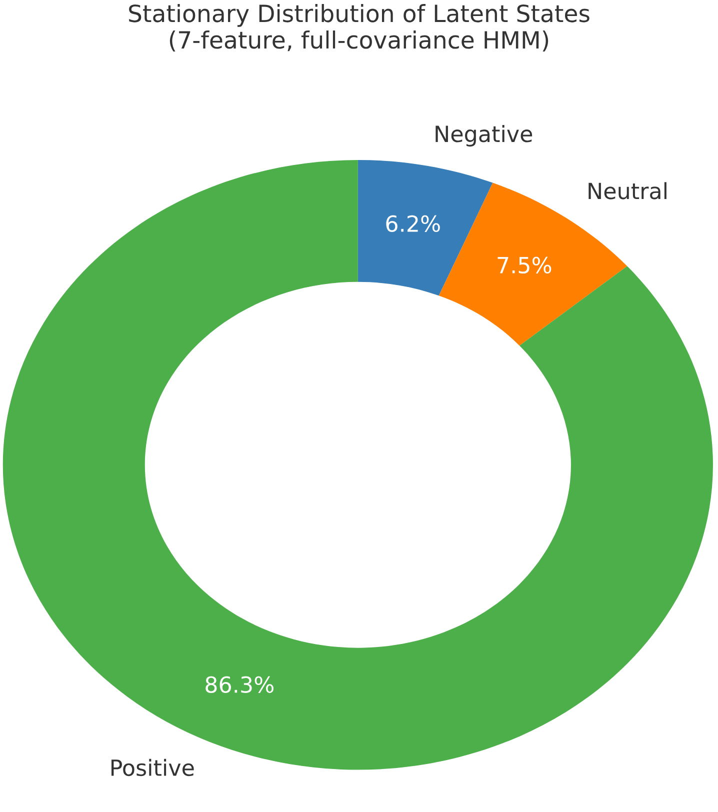 The image size is (718, 812). I want to click on data-label: 6.2%, so click(413, 223).